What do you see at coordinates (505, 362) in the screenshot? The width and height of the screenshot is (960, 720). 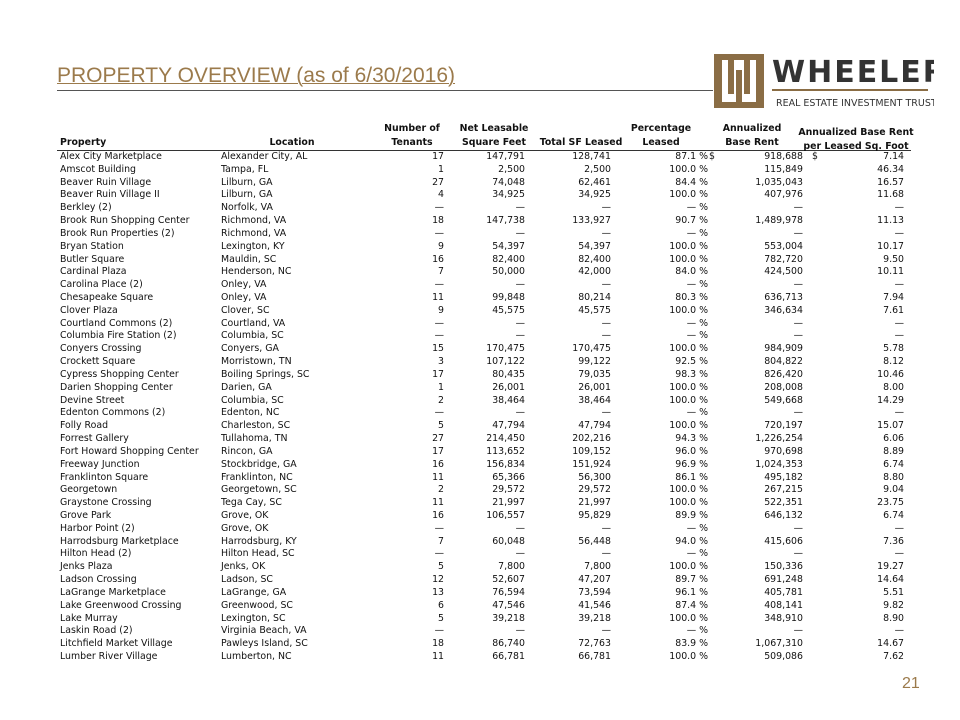 I see `table-cell: 107,122` at bounding box center [505, 362].